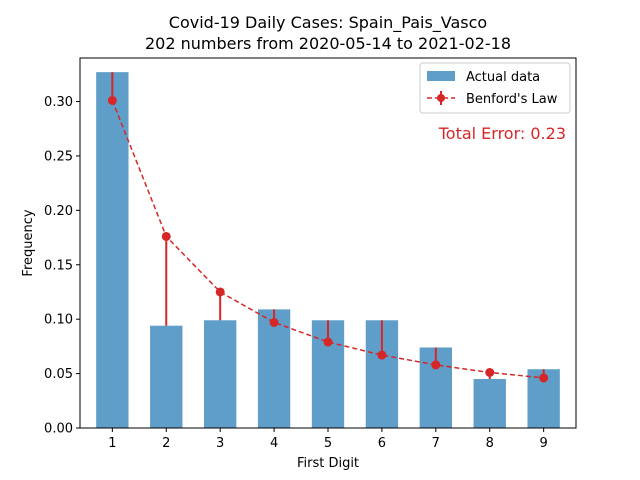 The width and height of the screenshot is (640, 480). What do you see at coordinates (436, 443) in the screenshot?
I see `x-tick-label: 7` at bounding box center [436, 443].